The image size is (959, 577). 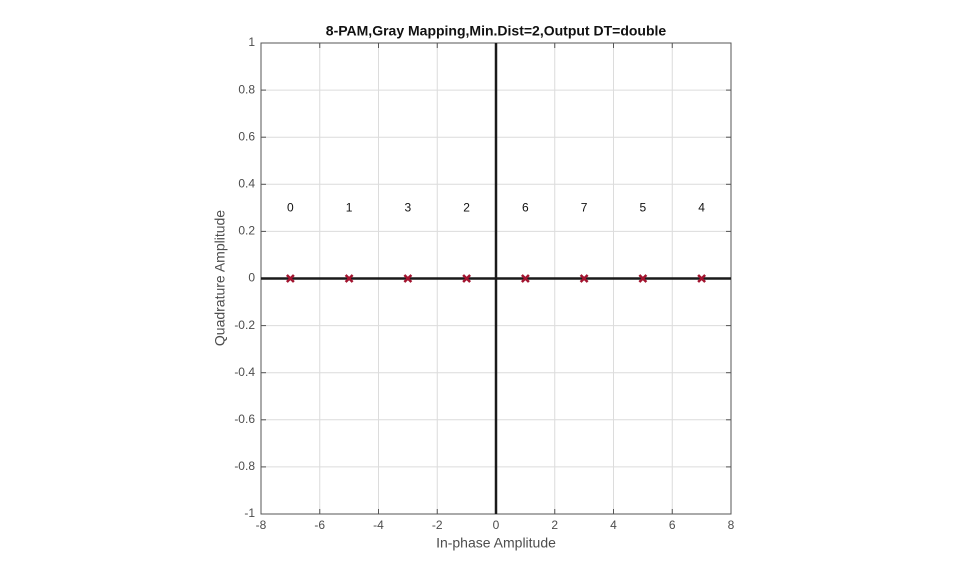 What do you see at coordinates (261, 525) in the screenshot?
I see `x-tick-label: -8` at bounding box center [261, 525].